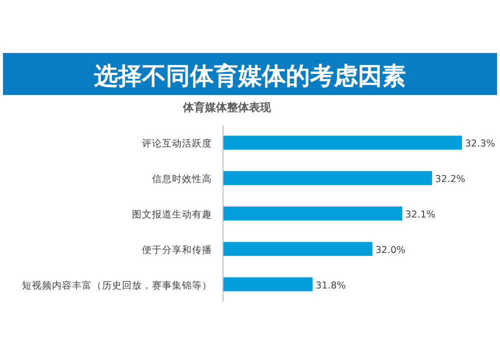  What do you see at coordinates (420, 215) in the screenshot?
I see `data-label: 32.1%` at bounding box center [420, 215].